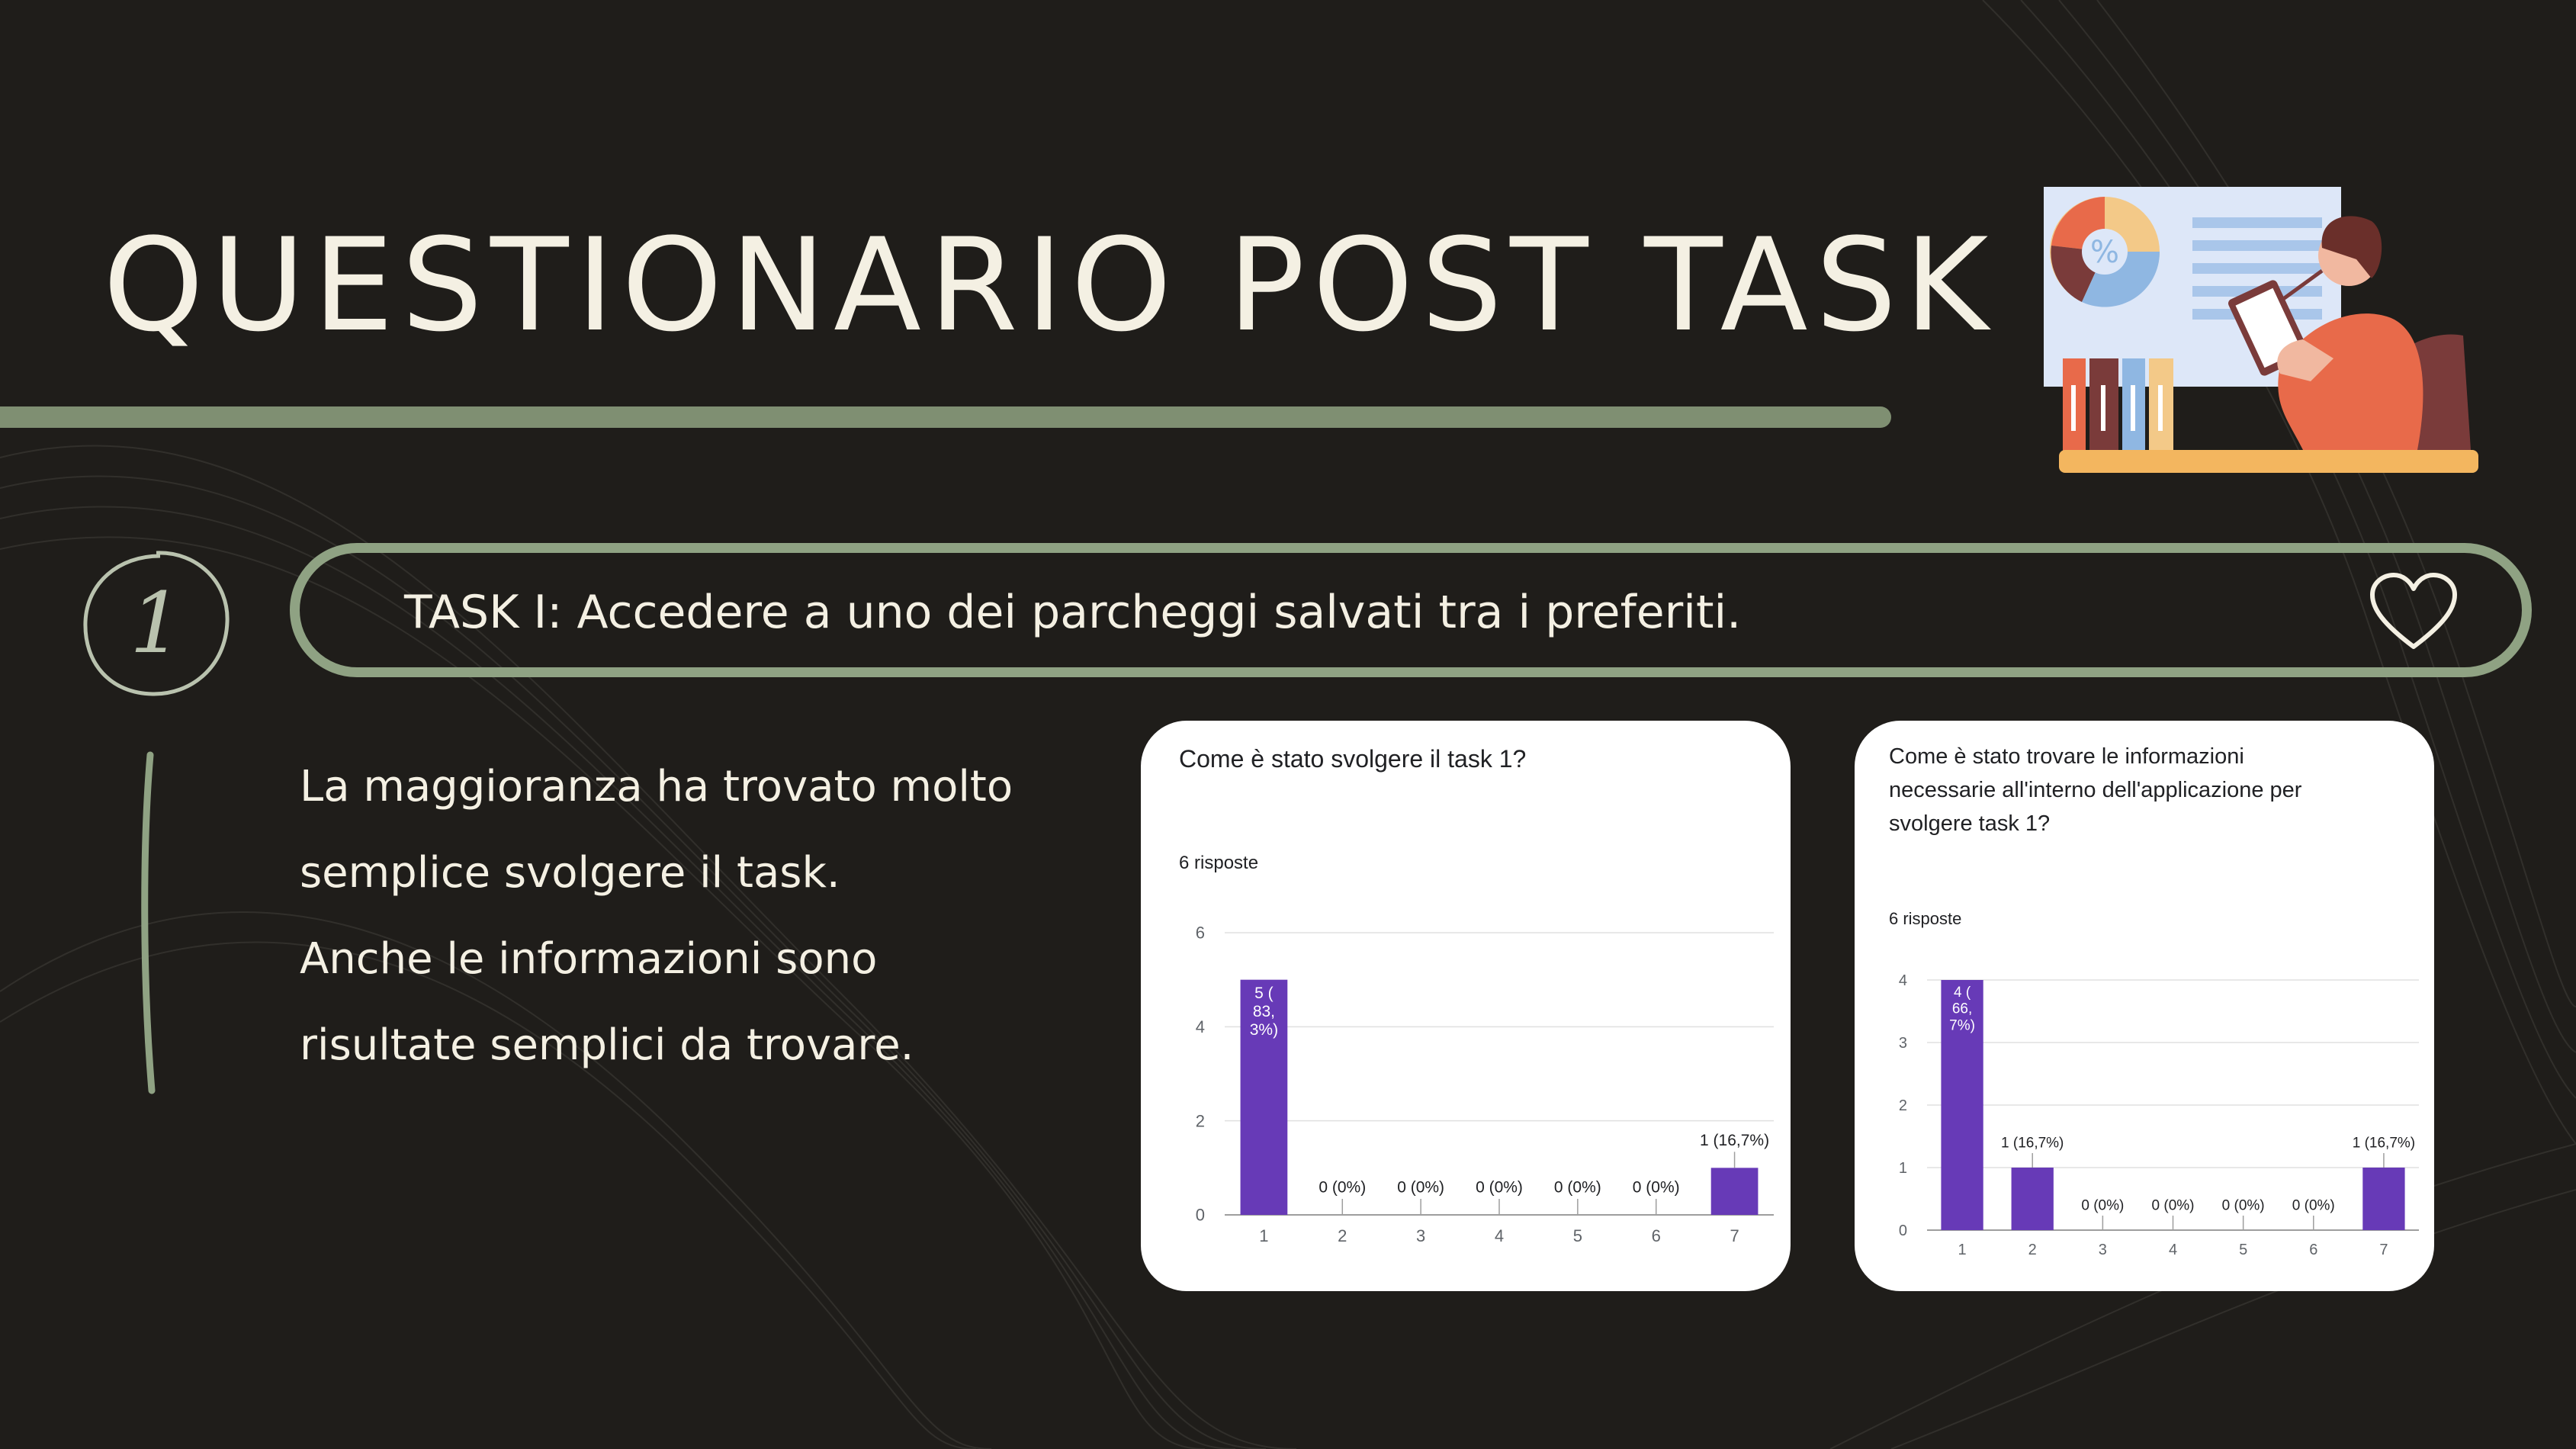  What do you see at coordinates (589, 959) in the screenshot?
I see `summary-line: Anche le informazioni sono` at bounding box center [589, 959].